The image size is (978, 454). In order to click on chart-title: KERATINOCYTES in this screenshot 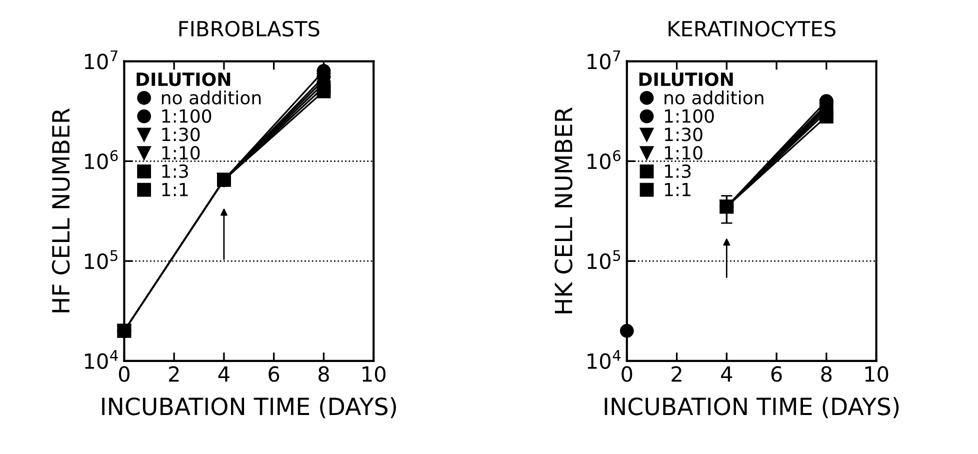, I will do `click(752, 28)`.